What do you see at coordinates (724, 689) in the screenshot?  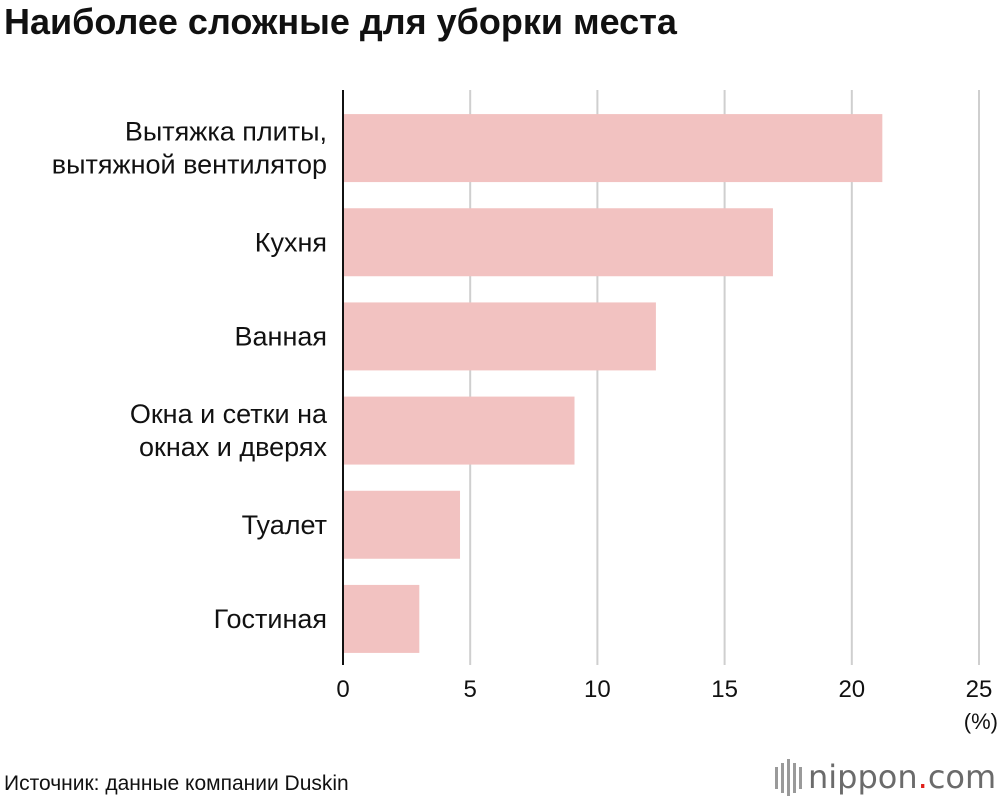 I see `x-tick-label: 15` at bounding box center [724, 689].